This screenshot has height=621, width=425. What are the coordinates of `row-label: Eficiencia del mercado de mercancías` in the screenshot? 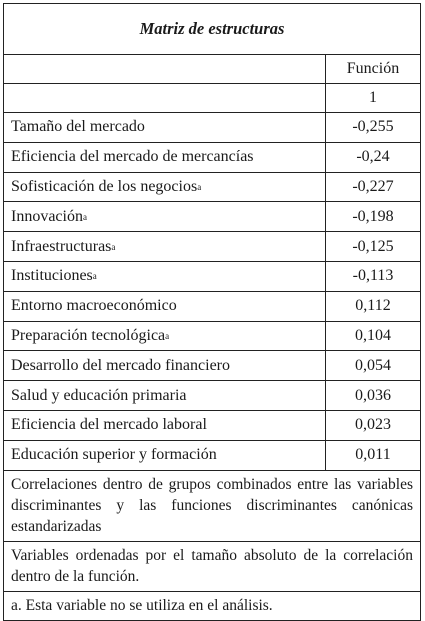 It's located at (165, 157).